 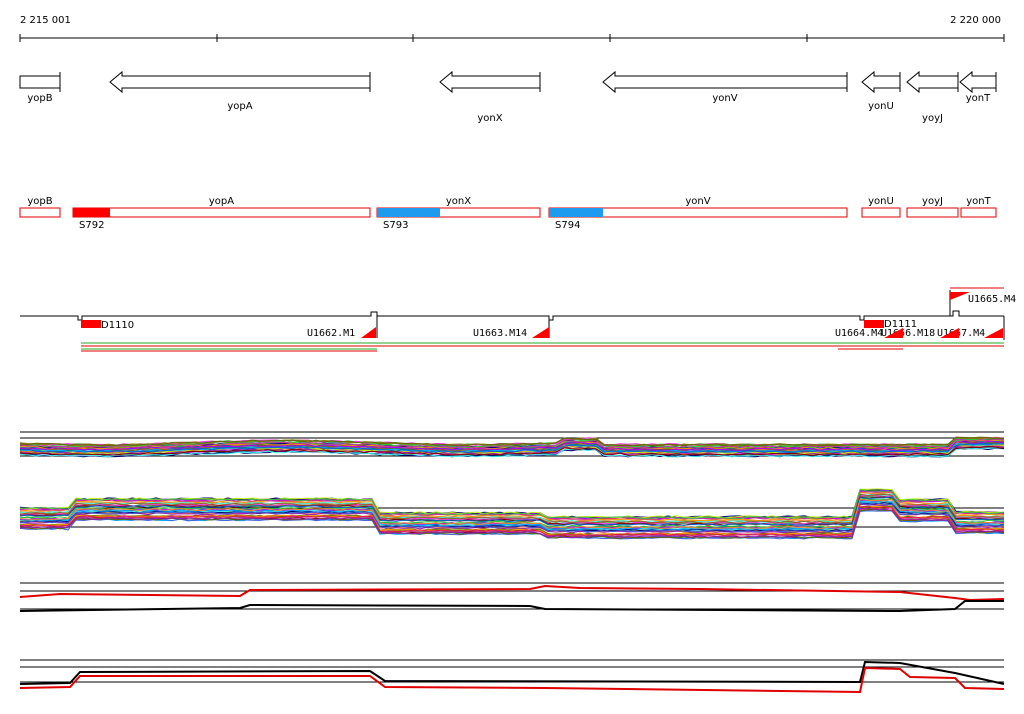 I want to click on feature-box-yopA, so click(x=221, y=212).